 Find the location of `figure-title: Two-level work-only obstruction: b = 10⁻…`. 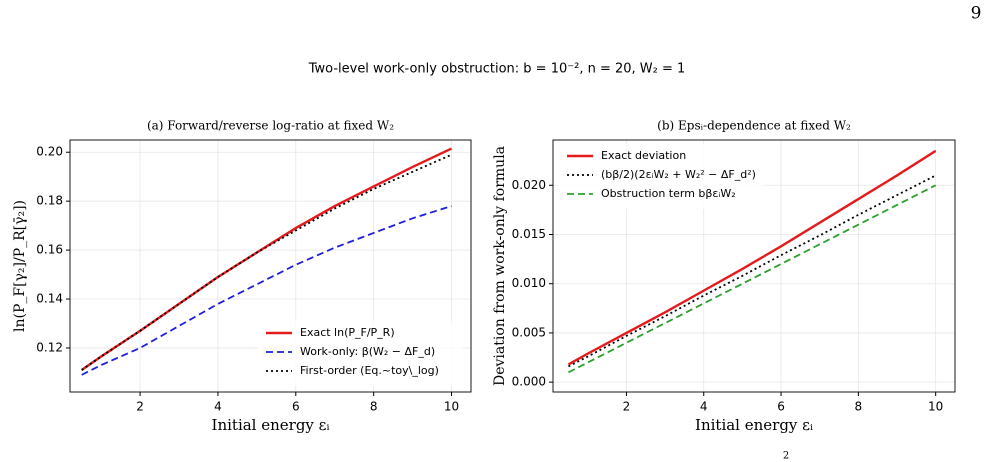

figure-title: Two-level work-only obstruction: b = 10⁻… is located at coordinates (497, 69).